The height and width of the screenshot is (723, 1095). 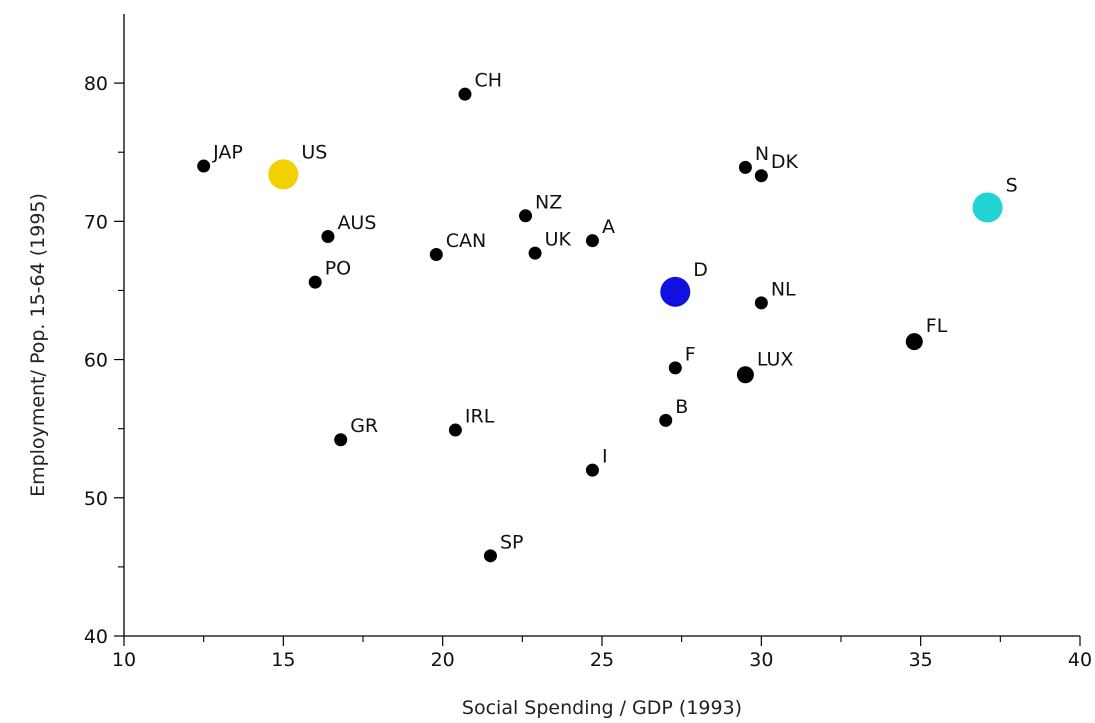 What do you see at coordinates (364, 426) in the screenshot?
I see `point-label-gr: GR` at bounding box center [364, 426].